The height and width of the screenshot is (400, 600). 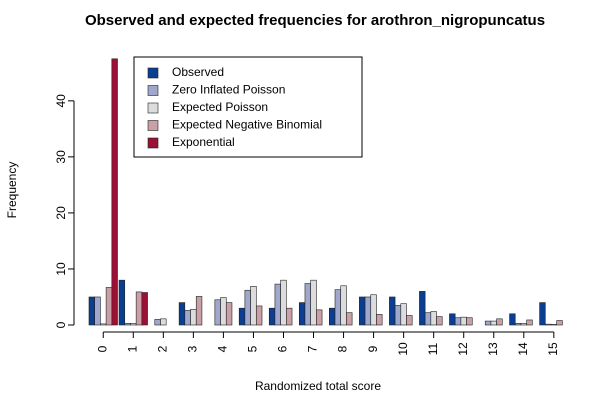 I want to click on x-tick-label-12: 12, so click(x=463, y=349).